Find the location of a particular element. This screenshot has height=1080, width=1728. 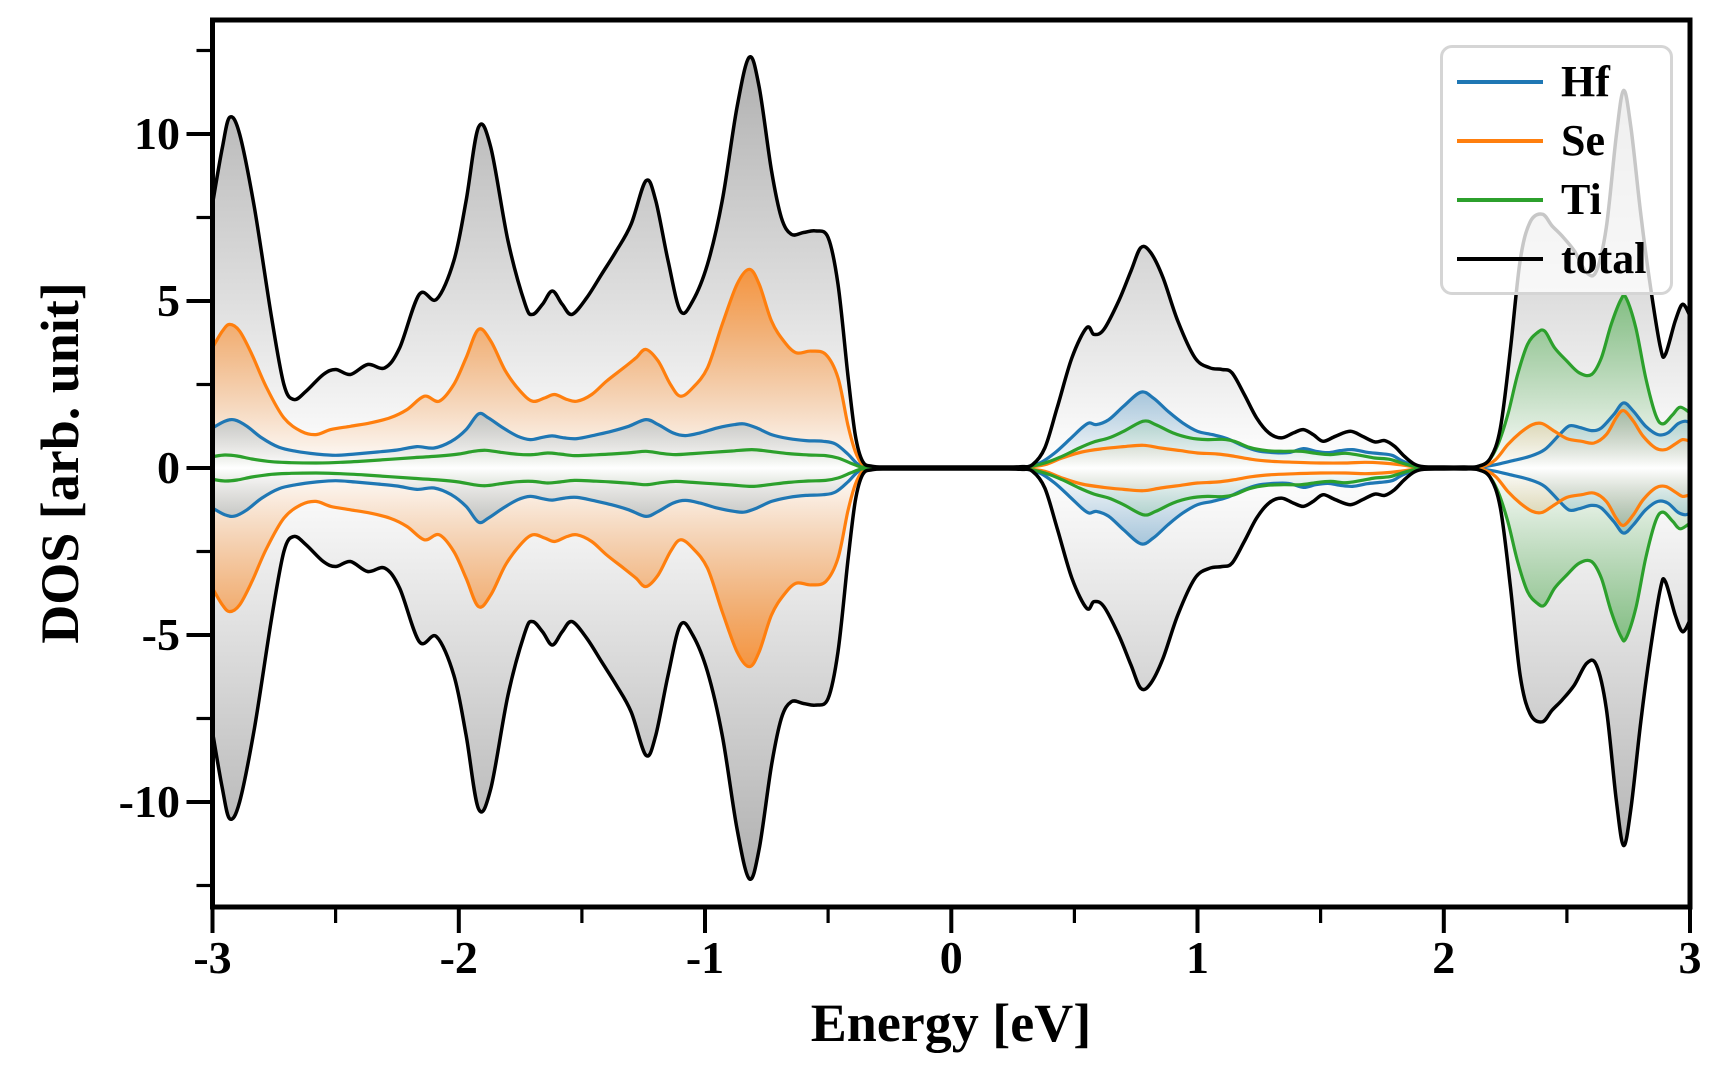

Hf-curve-upper is located at coordinates (951, 430).